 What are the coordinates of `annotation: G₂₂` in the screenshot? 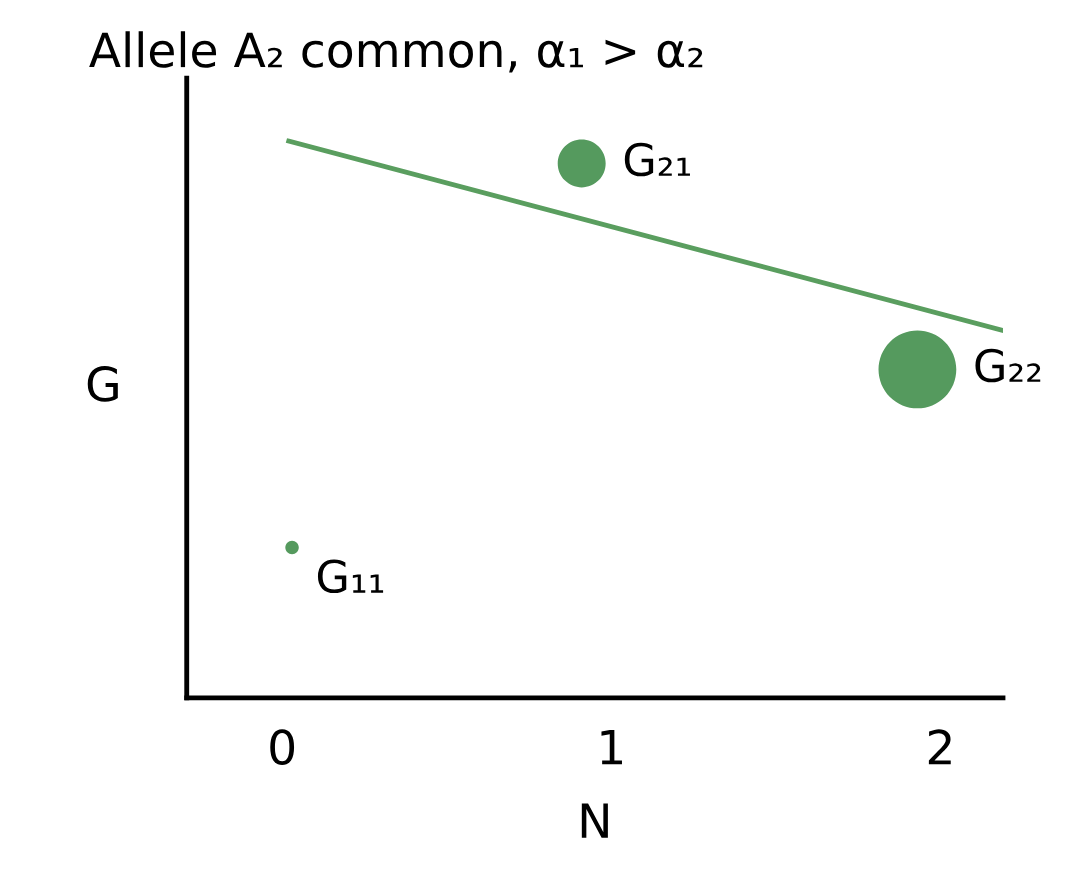 It's located at (1008, 365).